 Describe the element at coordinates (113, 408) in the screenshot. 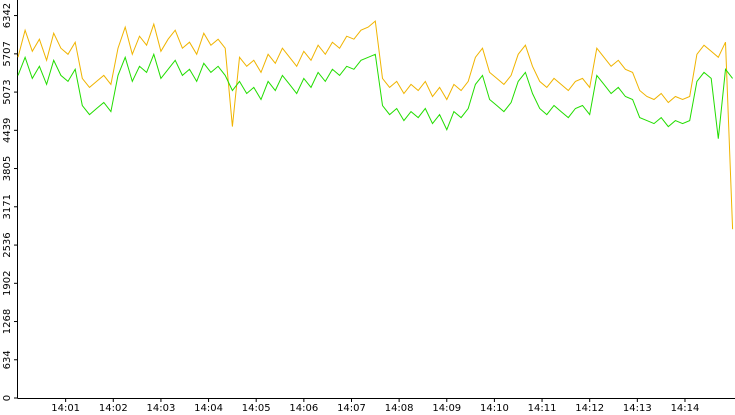

I see `x-tick-label: 14:02` at that location.